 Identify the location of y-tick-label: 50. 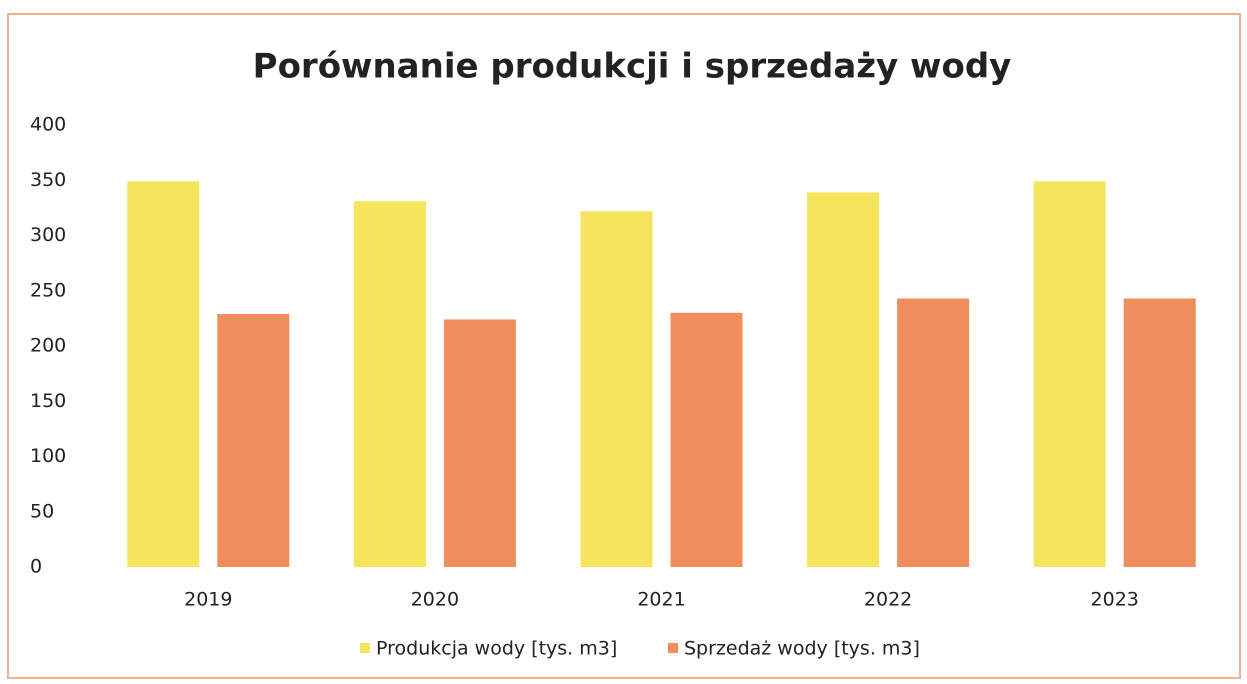
(42, 511).